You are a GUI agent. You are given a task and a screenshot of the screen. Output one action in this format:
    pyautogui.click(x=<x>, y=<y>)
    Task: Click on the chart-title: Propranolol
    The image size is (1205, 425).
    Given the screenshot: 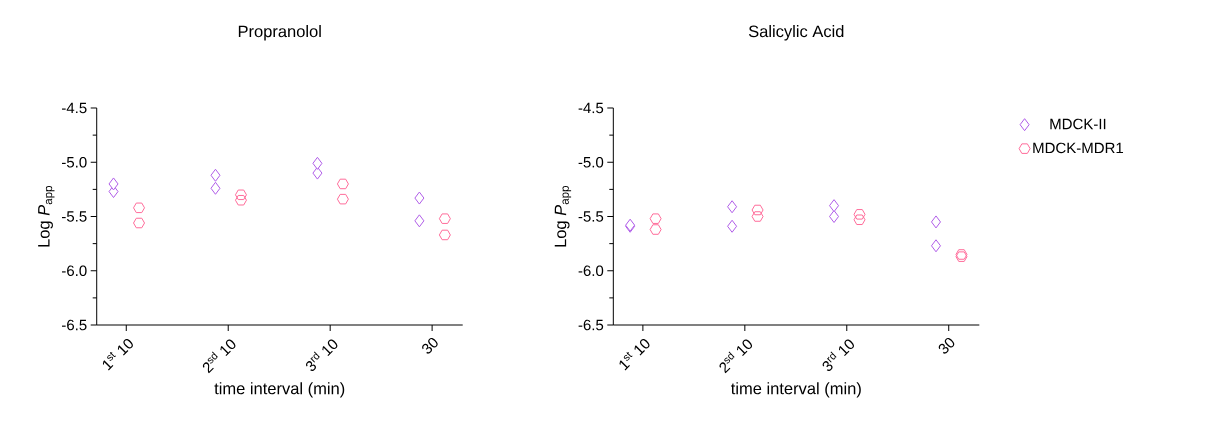 What is the action you would take?
    pyautogui.click(x=279, y=33)
    